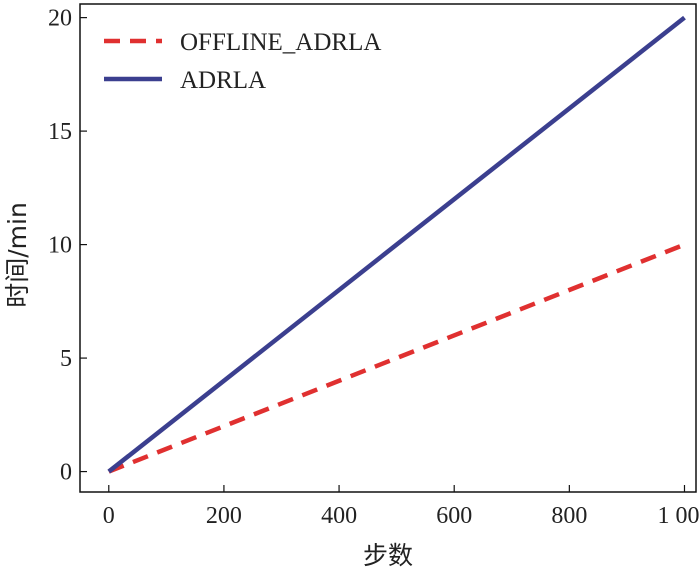 The width and height of the screenshot is (700, 575). What do you see at coordinates (66, 359) in the screenshot?
I see `y-tick-label: 5` at bounding box center [66, 359].